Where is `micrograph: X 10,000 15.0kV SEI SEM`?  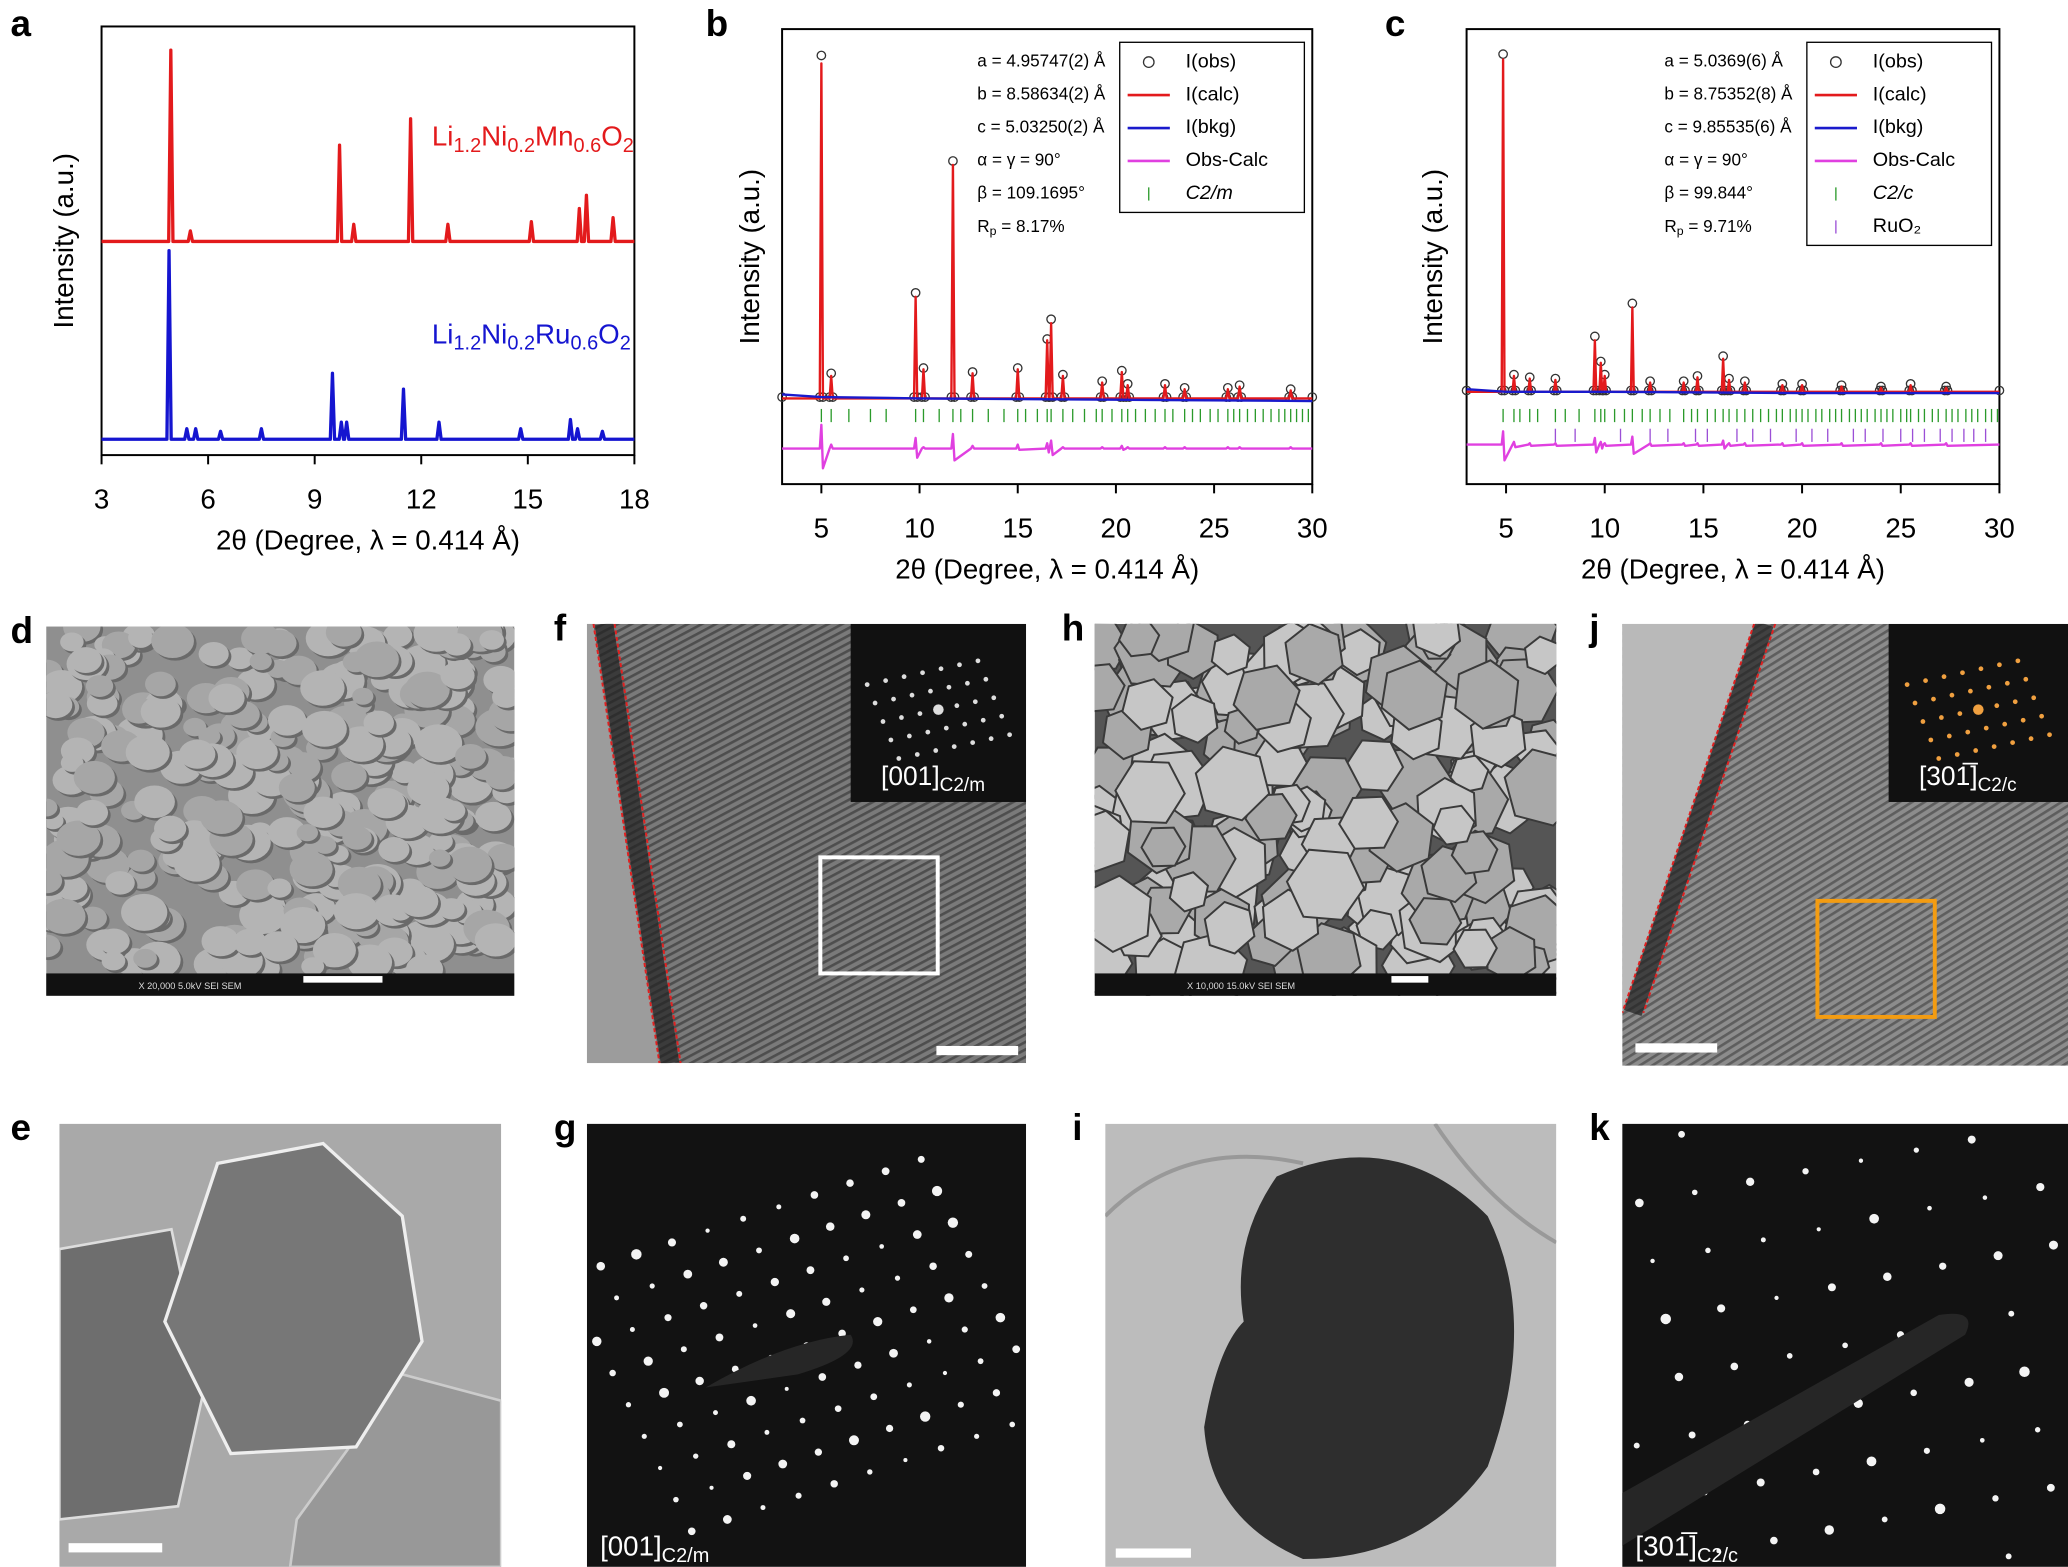
micrograph: X 10,000 15.0kV SEI SEM is located at coordinates (1325, 809).